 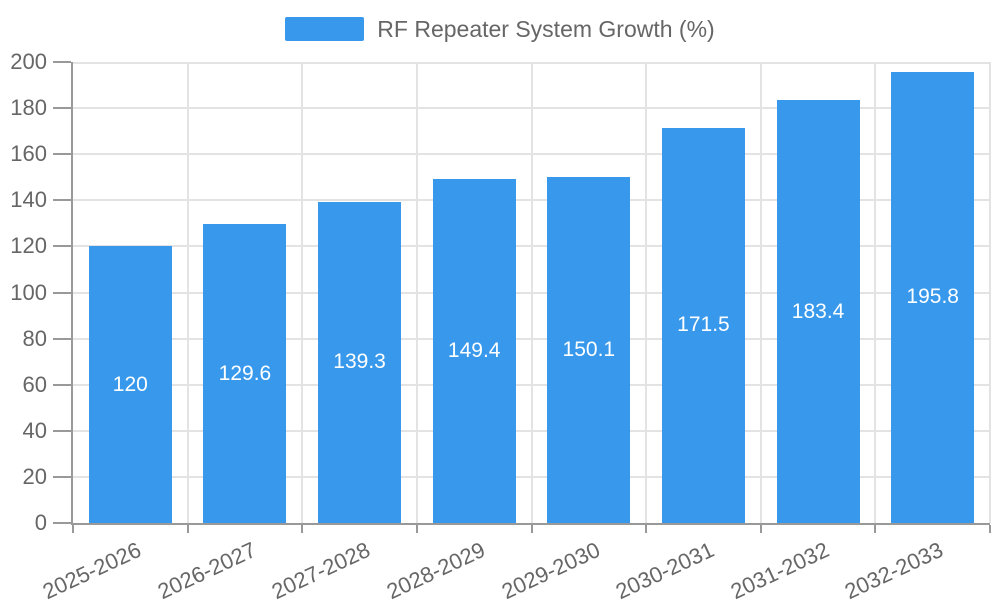 I want to click on y-tick-label: 180, so click(x=28, y=108).